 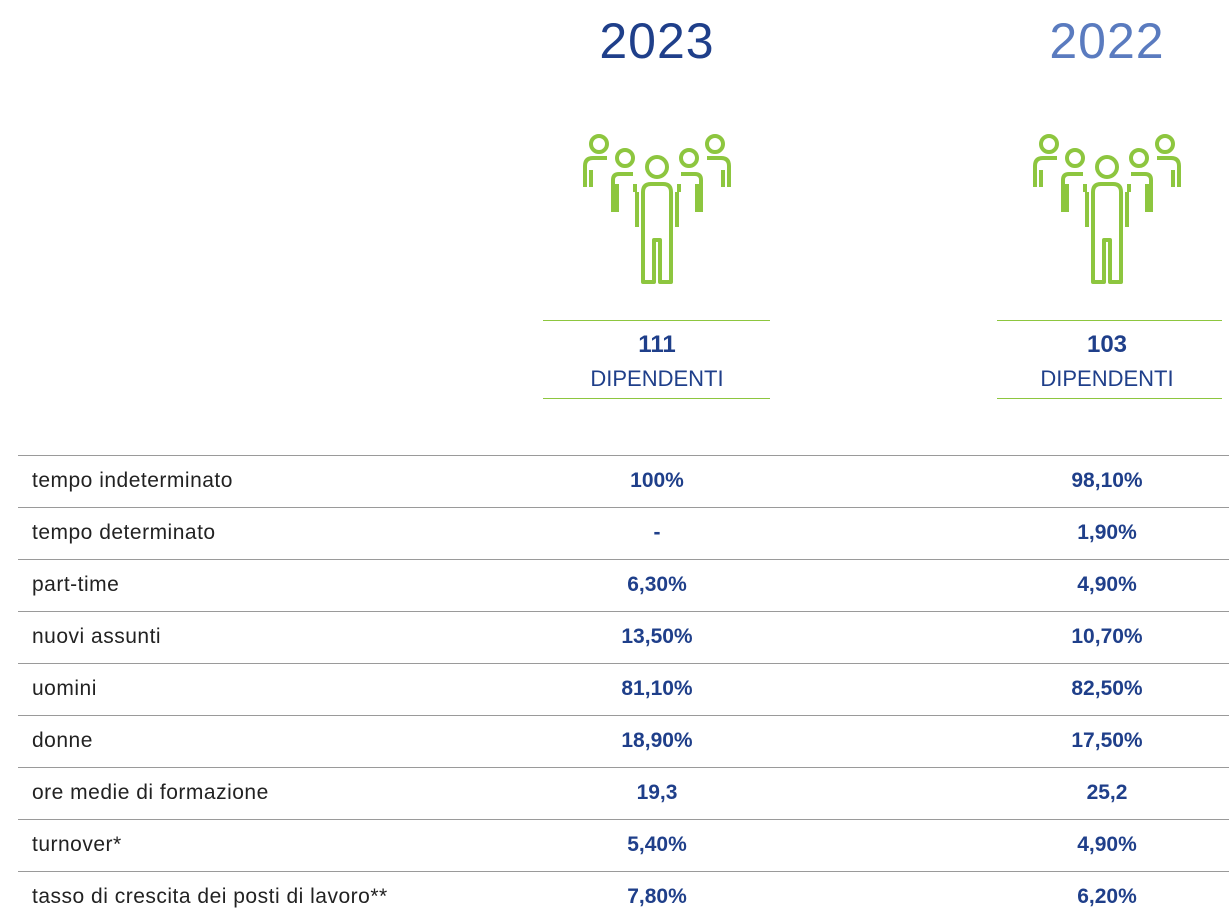 I want to click on year: 2023, so click(x=657, y=41).